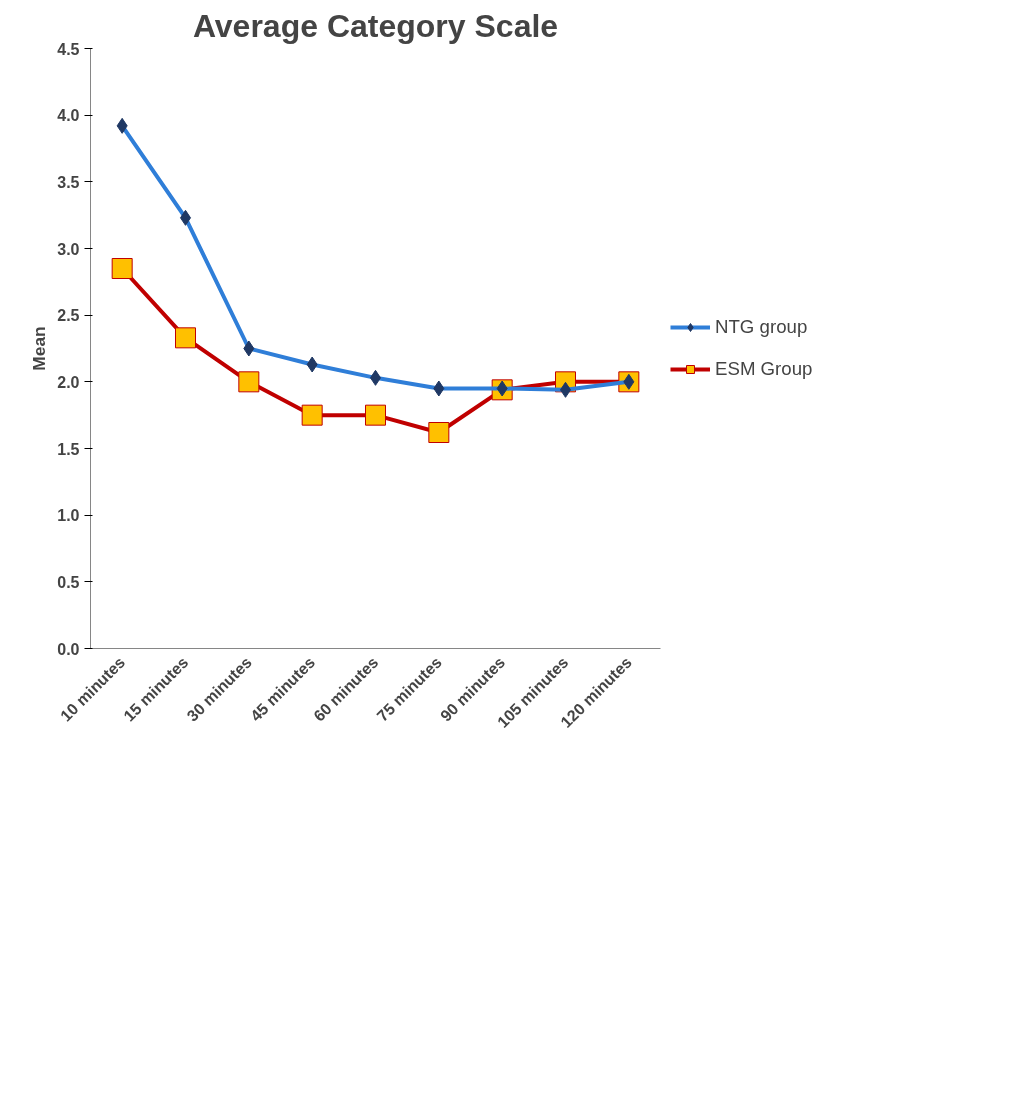 The width and height of the screenshot is (1026, 1108). I want to click on legend-label: NTG group, so click(761, 327).